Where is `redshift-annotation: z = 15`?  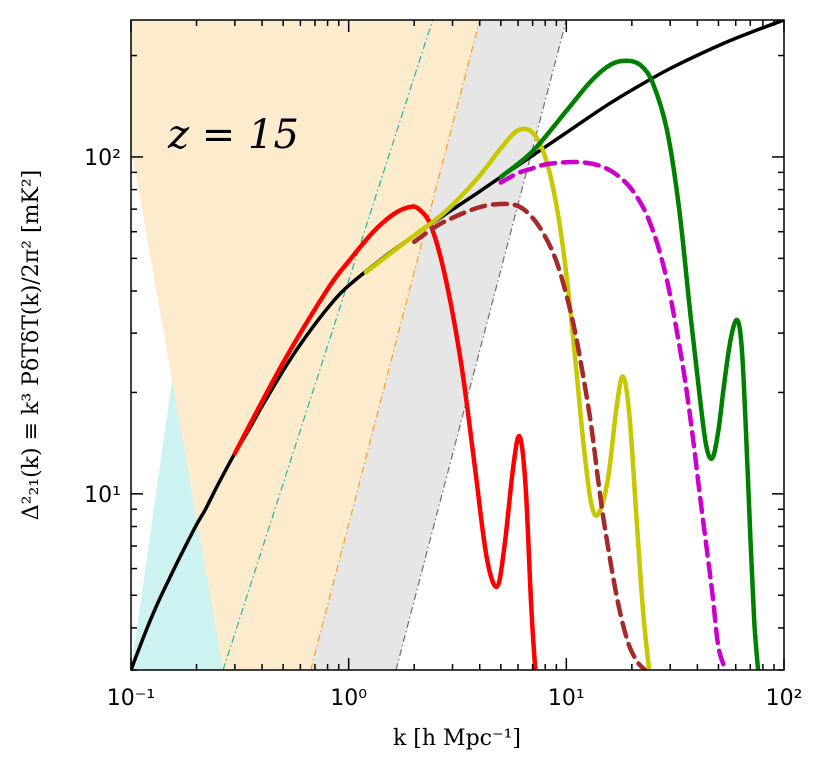
redshift-annotation: z = 15 is located at coordinates (233, 135).